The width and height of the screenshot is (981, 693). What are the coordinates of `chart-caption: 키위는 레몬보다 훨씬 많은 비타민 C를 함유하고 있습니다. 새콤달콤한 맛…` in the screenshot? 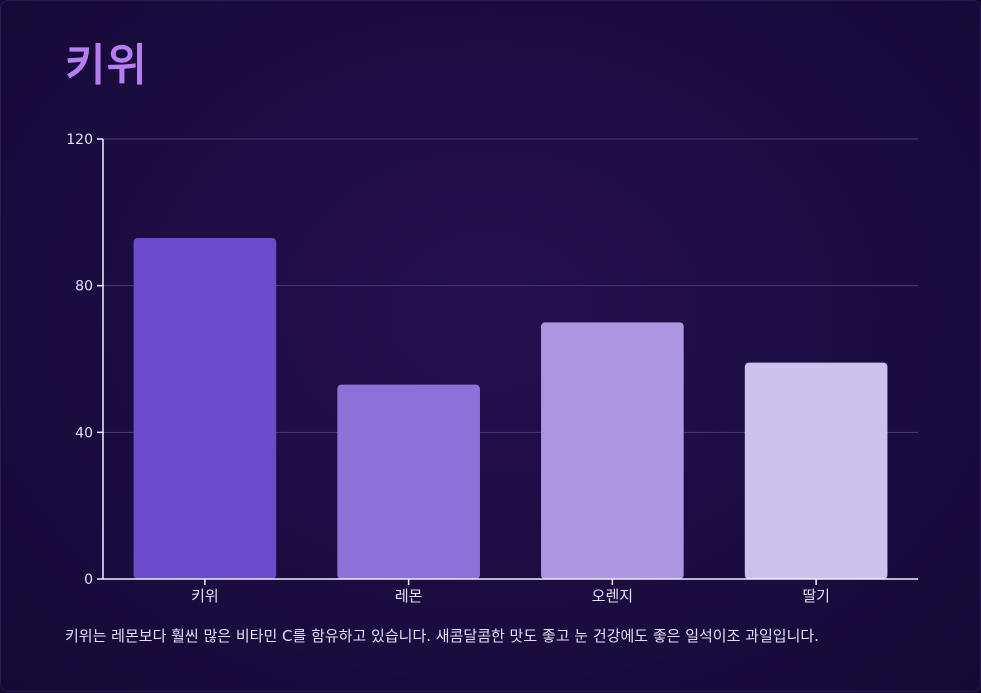 It's located at (442, 636).